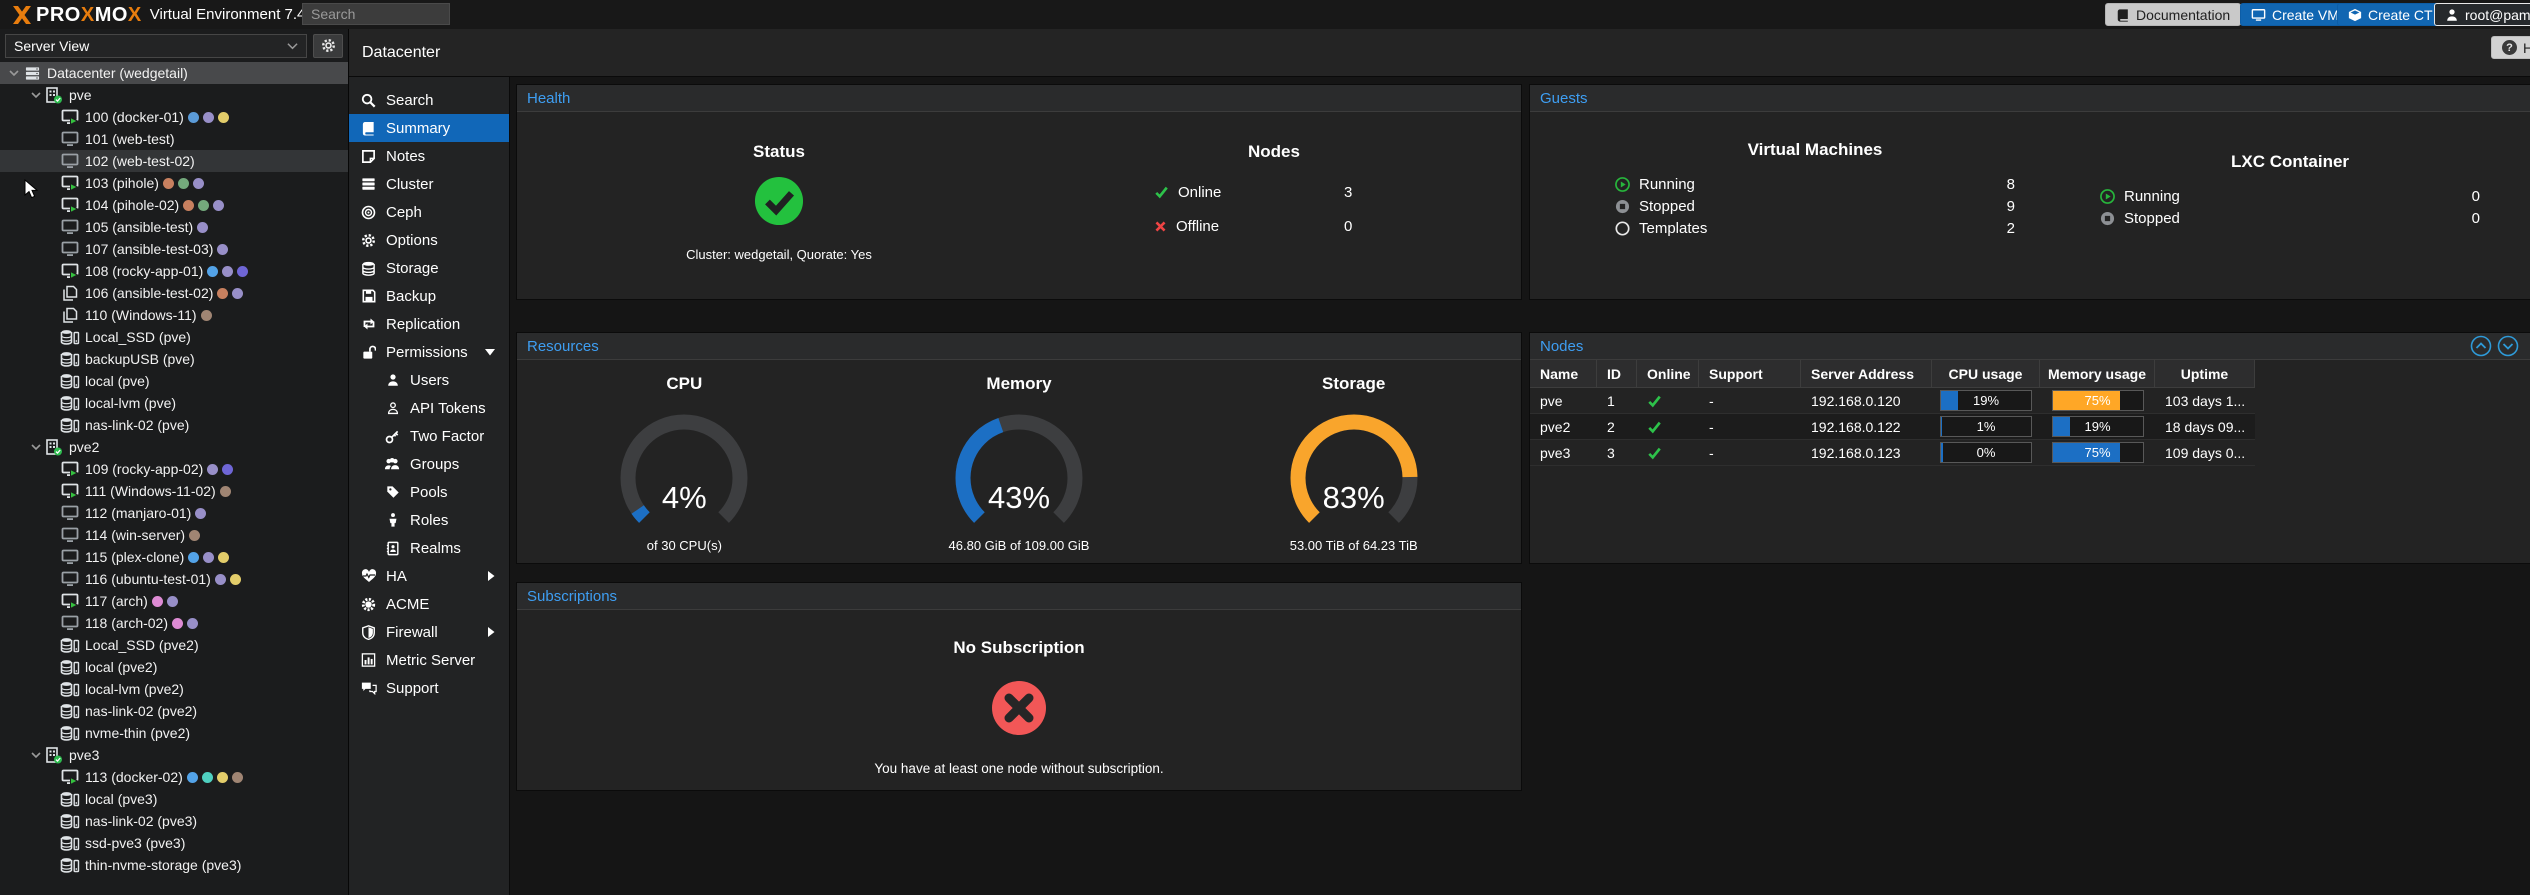 The height and width of the screenshot is (895, 2530). I want to click on search-input, so click(376, 14).